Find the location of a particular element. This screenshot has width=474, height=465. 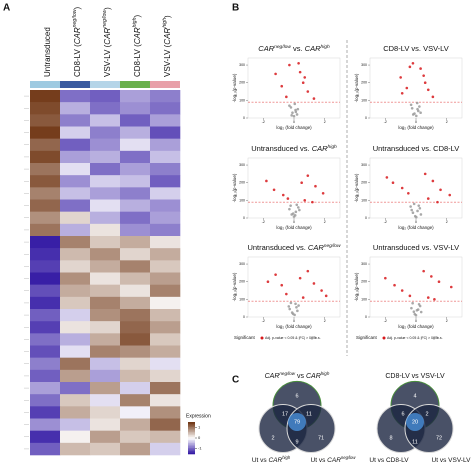

legend-label: Adj. p-value < 0.05 & |FC| > 0.25 is located at coordinates (290, 338).